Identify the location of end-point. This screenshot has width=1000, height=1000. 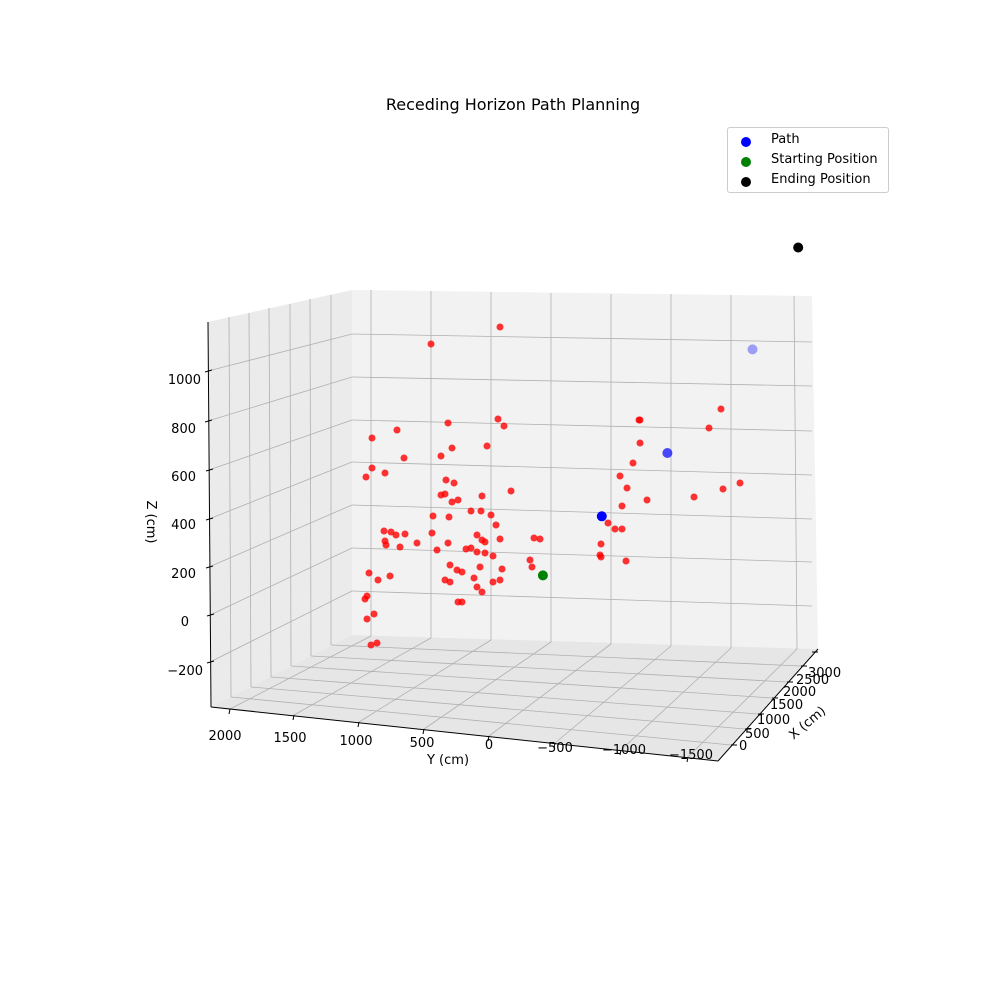
(798, 247).